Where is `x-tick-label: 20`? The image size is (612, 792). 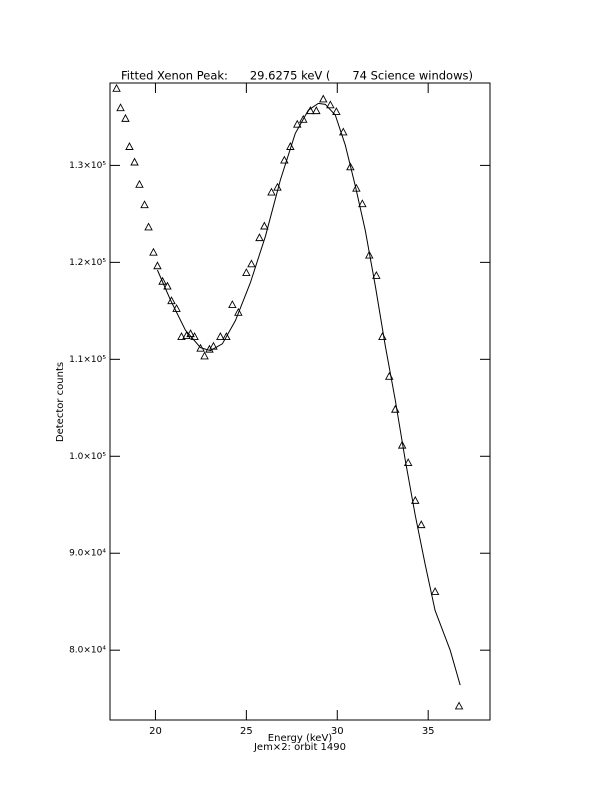 x-tick-label: 20 is located at coordinates (155, 731).